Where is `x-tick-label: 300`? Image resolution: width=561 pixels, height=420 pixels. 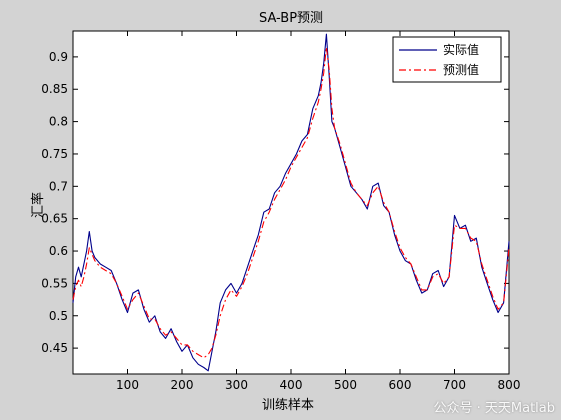
x-tick-label: 300 is located at coordinates (236, 385).